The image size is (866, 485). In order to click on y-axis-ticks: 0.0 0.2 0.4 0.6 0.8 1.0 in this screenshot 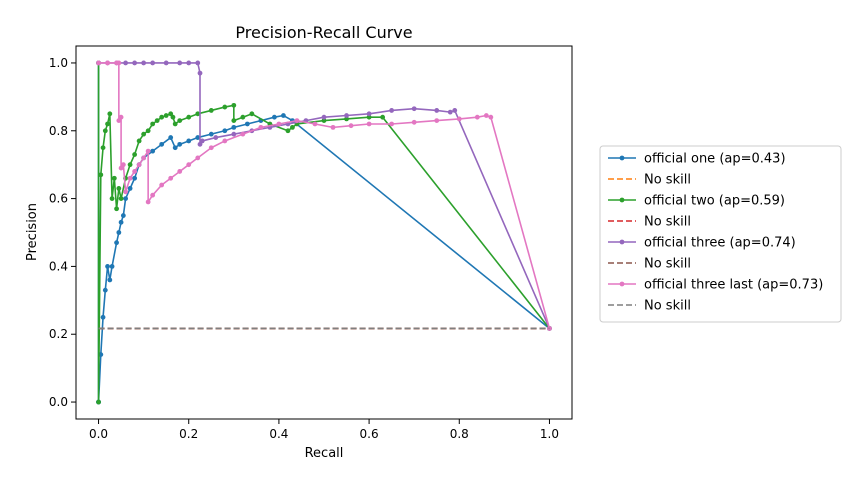, I will do `click(62, 232)`.